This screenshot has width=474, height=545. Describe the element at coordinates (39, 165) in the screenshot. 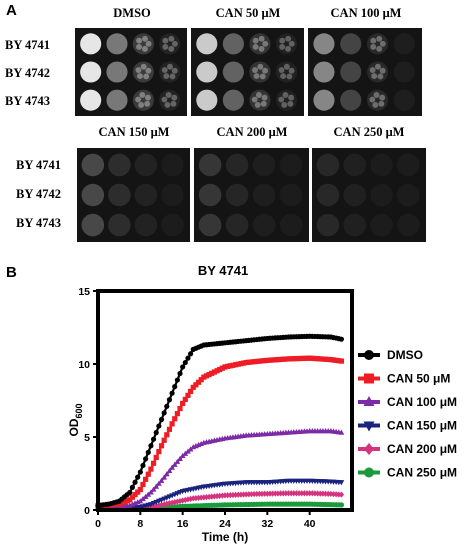

I see `strain-label-bottom: BY 4741` at that location.